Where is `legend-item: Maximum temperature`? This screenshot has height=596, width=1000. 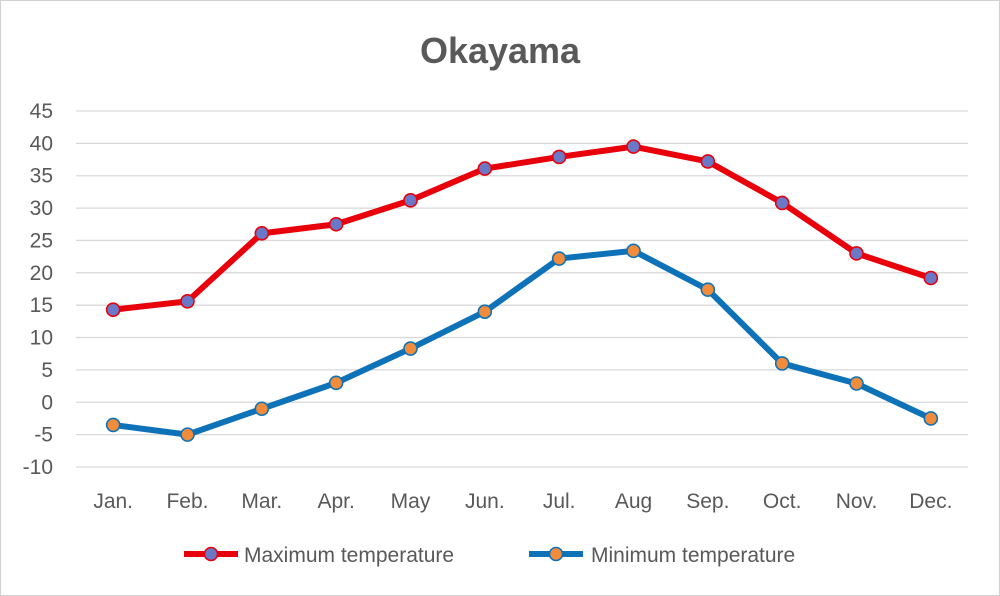
legend-item: Maximum temperature is located at coordinates (319, 555).